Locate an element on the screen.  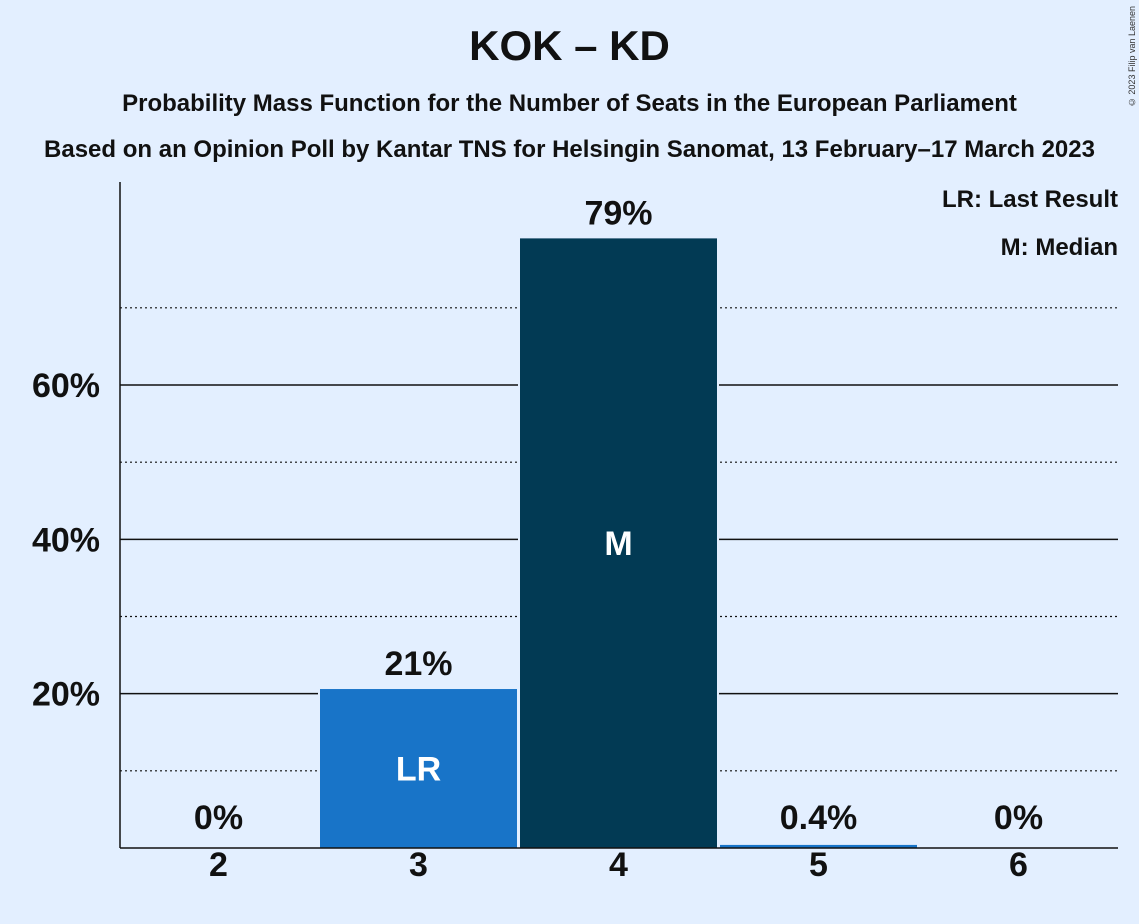
bar-value-label: 21% is located at coordinates (418, 664).